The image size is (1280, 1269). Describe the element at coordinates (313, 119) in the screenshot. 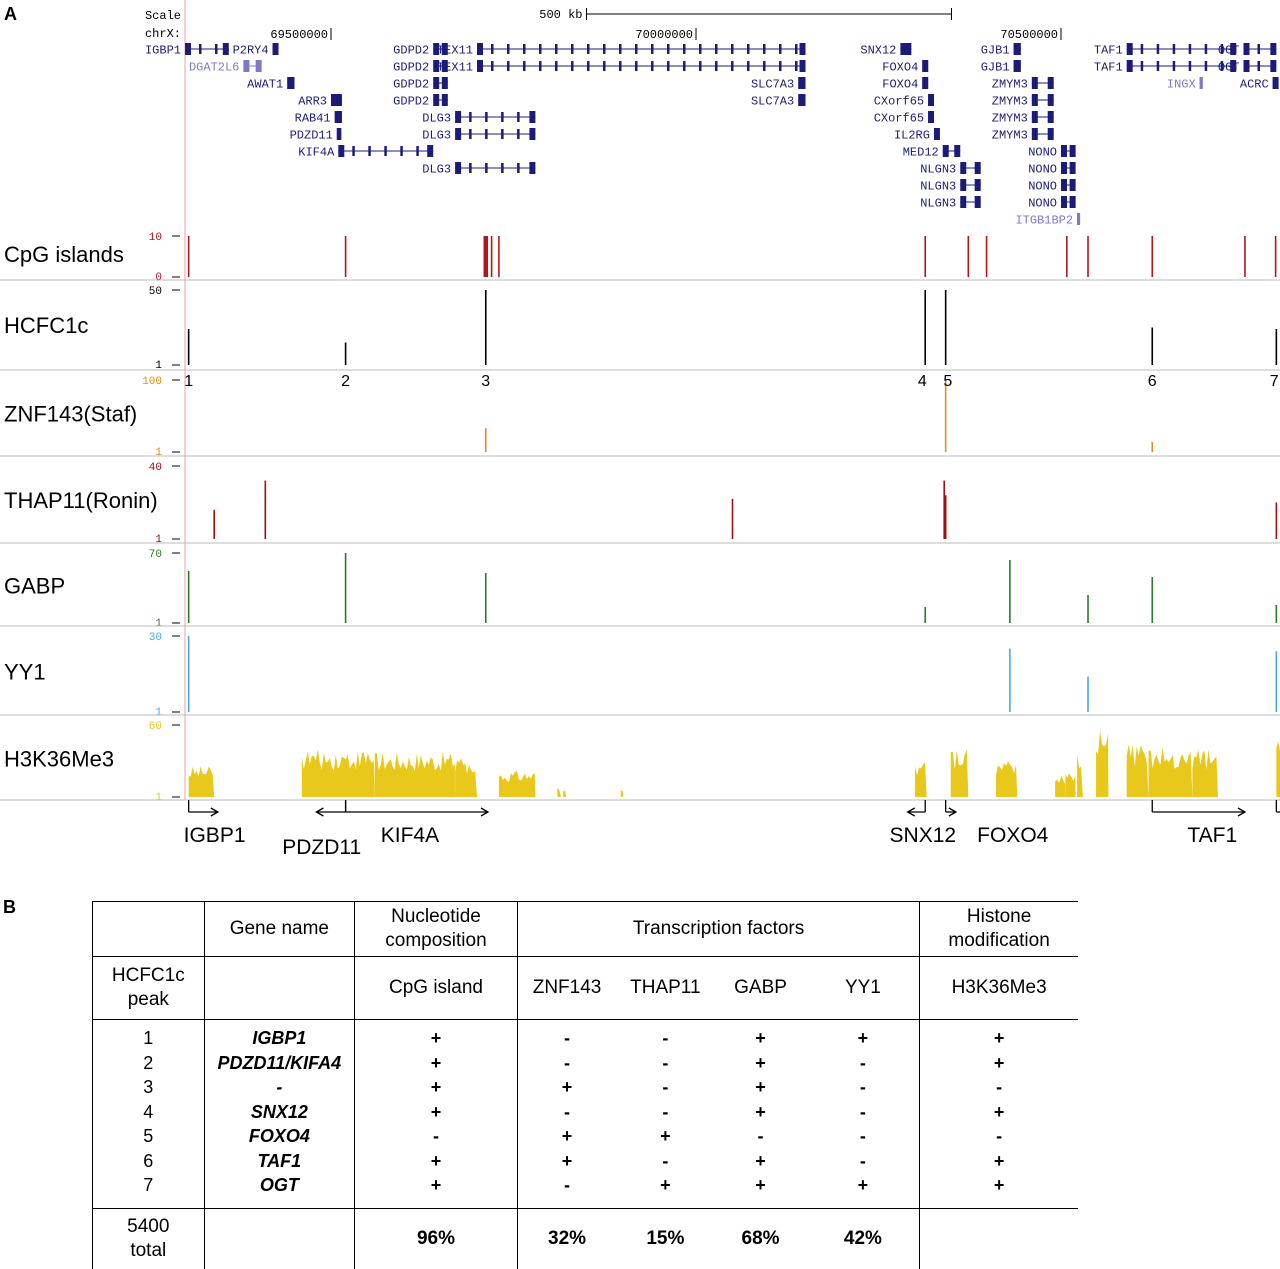

I see `gene-label: RAB41` at that location.